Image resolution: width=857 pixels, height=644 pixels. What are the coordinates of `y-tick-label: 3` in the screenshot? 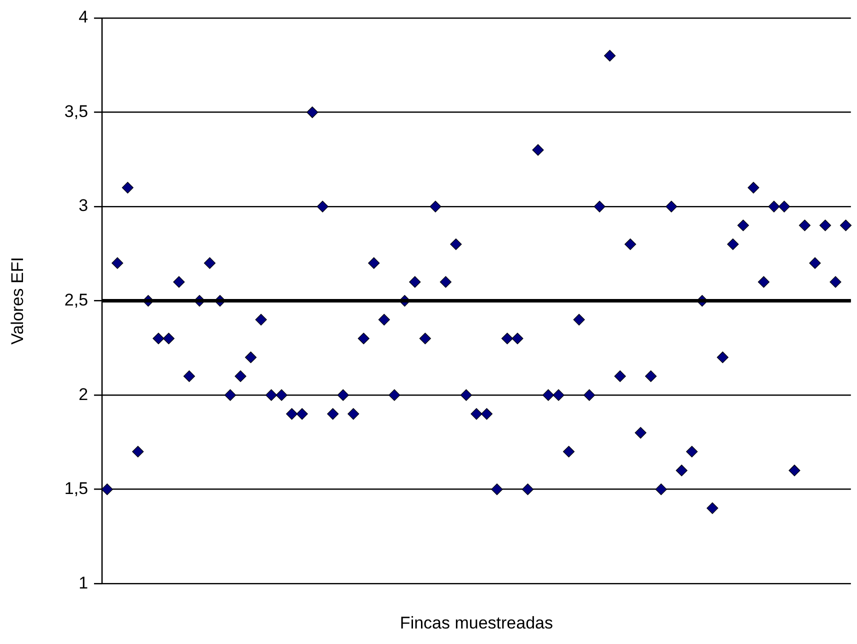 It's located at (83, 206).